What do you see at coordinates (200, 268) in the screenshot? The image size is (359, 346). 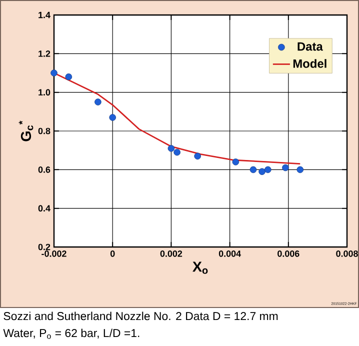 I see `x-axis-title: X$_{o}$` at bounding box center [200, 268].